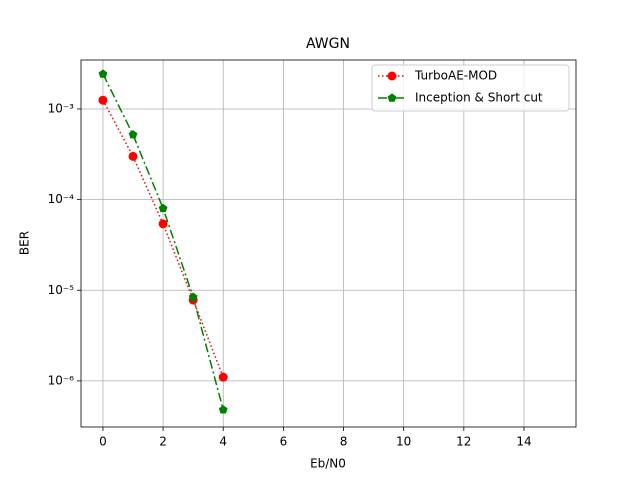 This screenshot has width=640, height=480. What do you see at coordinates (523, 442) in the screenshot?
I see `x-tick-label: 14` at bounding box center [523, 442].